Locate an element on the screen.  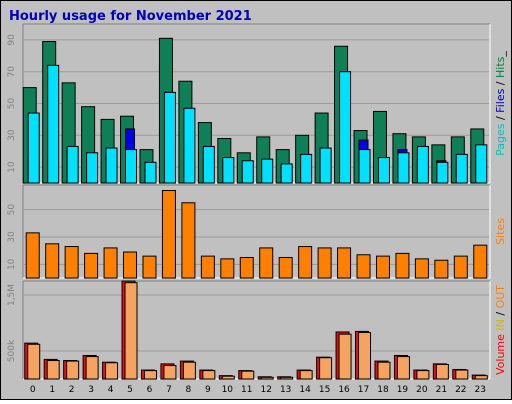
x-tick-label: 0 is located at coordinates (33, 390).